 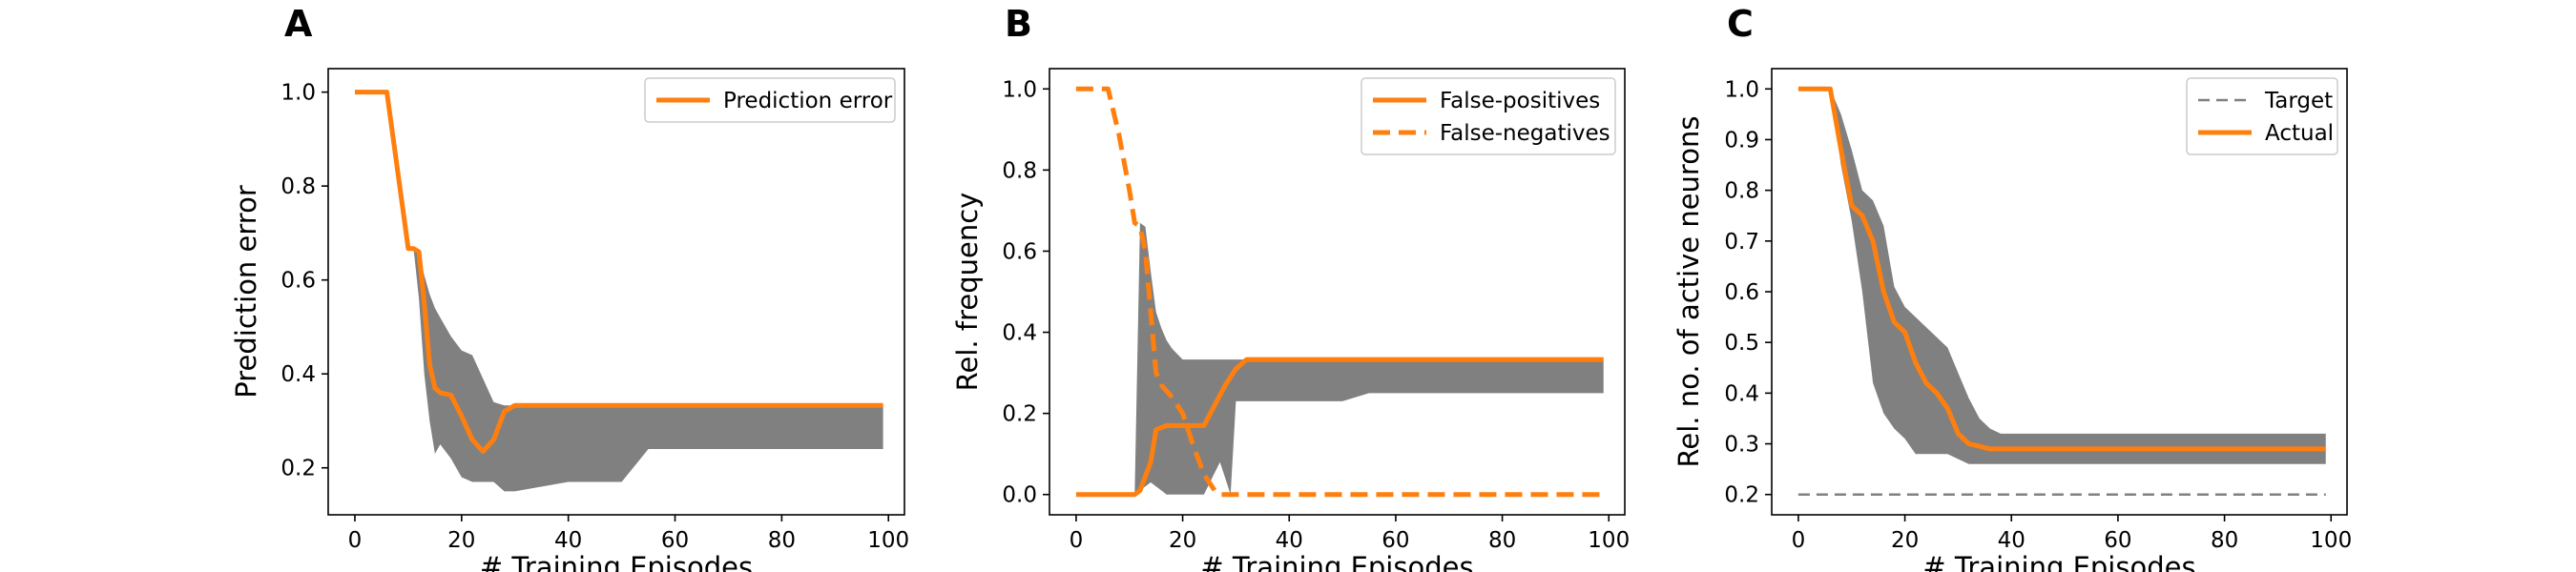 What do you see at coordinates (1018, 24) in the screenshot?
I see `panel-label: B` at bounding box center [1018, 24].